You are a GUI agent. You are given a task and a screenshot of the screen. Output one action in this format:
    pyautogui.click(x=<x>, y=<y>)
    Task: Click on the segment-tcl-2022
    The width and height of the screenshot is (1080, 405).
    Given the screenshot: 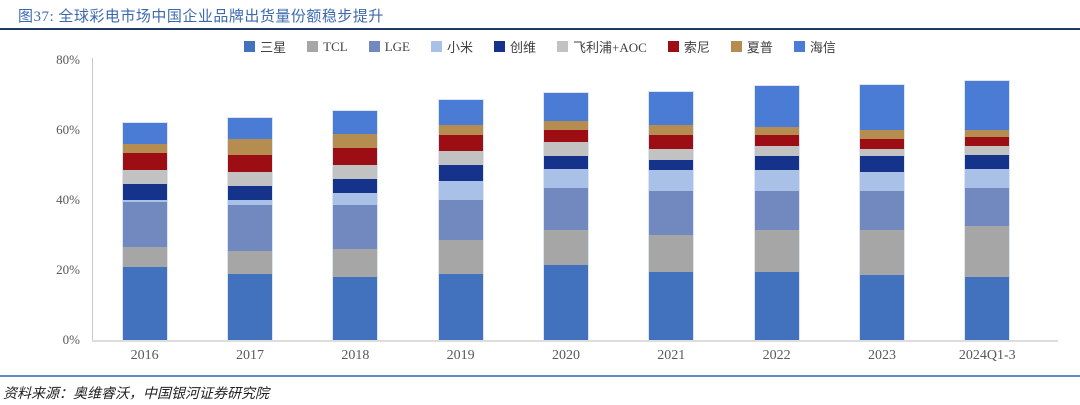 What is the action you would take?
    pyautogui.click(x=776, y=250)
    